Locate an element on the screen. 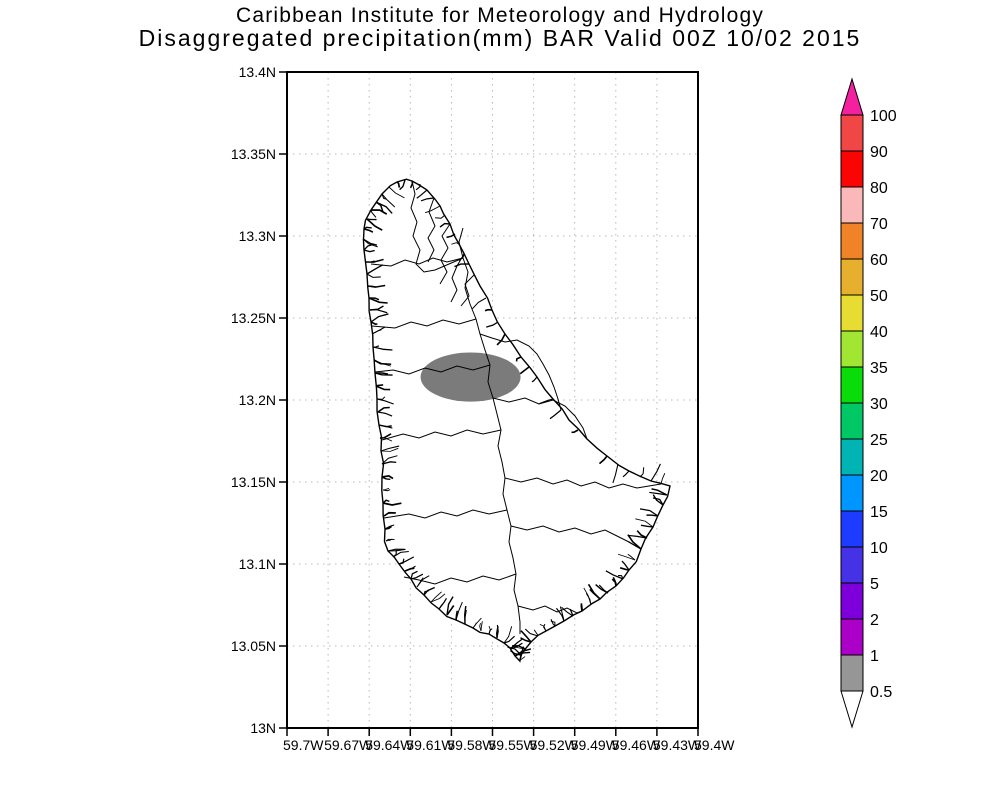 The width and height of the screenshot is (1000, 800). colorbar-tick-label: 5 is located at coordinates (874, 584).